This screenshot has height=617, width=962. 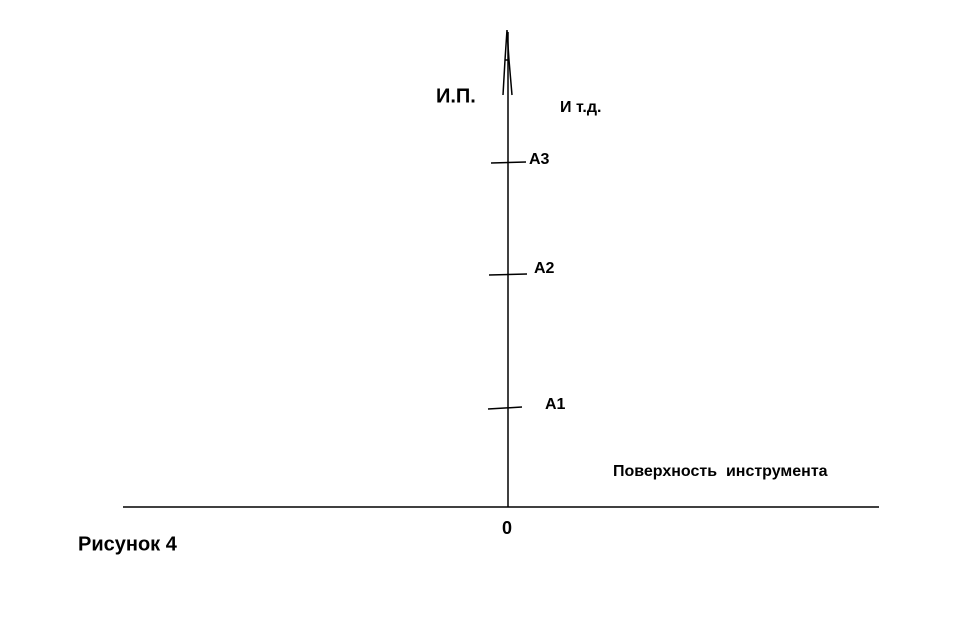 What do you see at coordinates (505, 408) in the screenshot?
I see `tick-a1` at bounding box center [505, 408].